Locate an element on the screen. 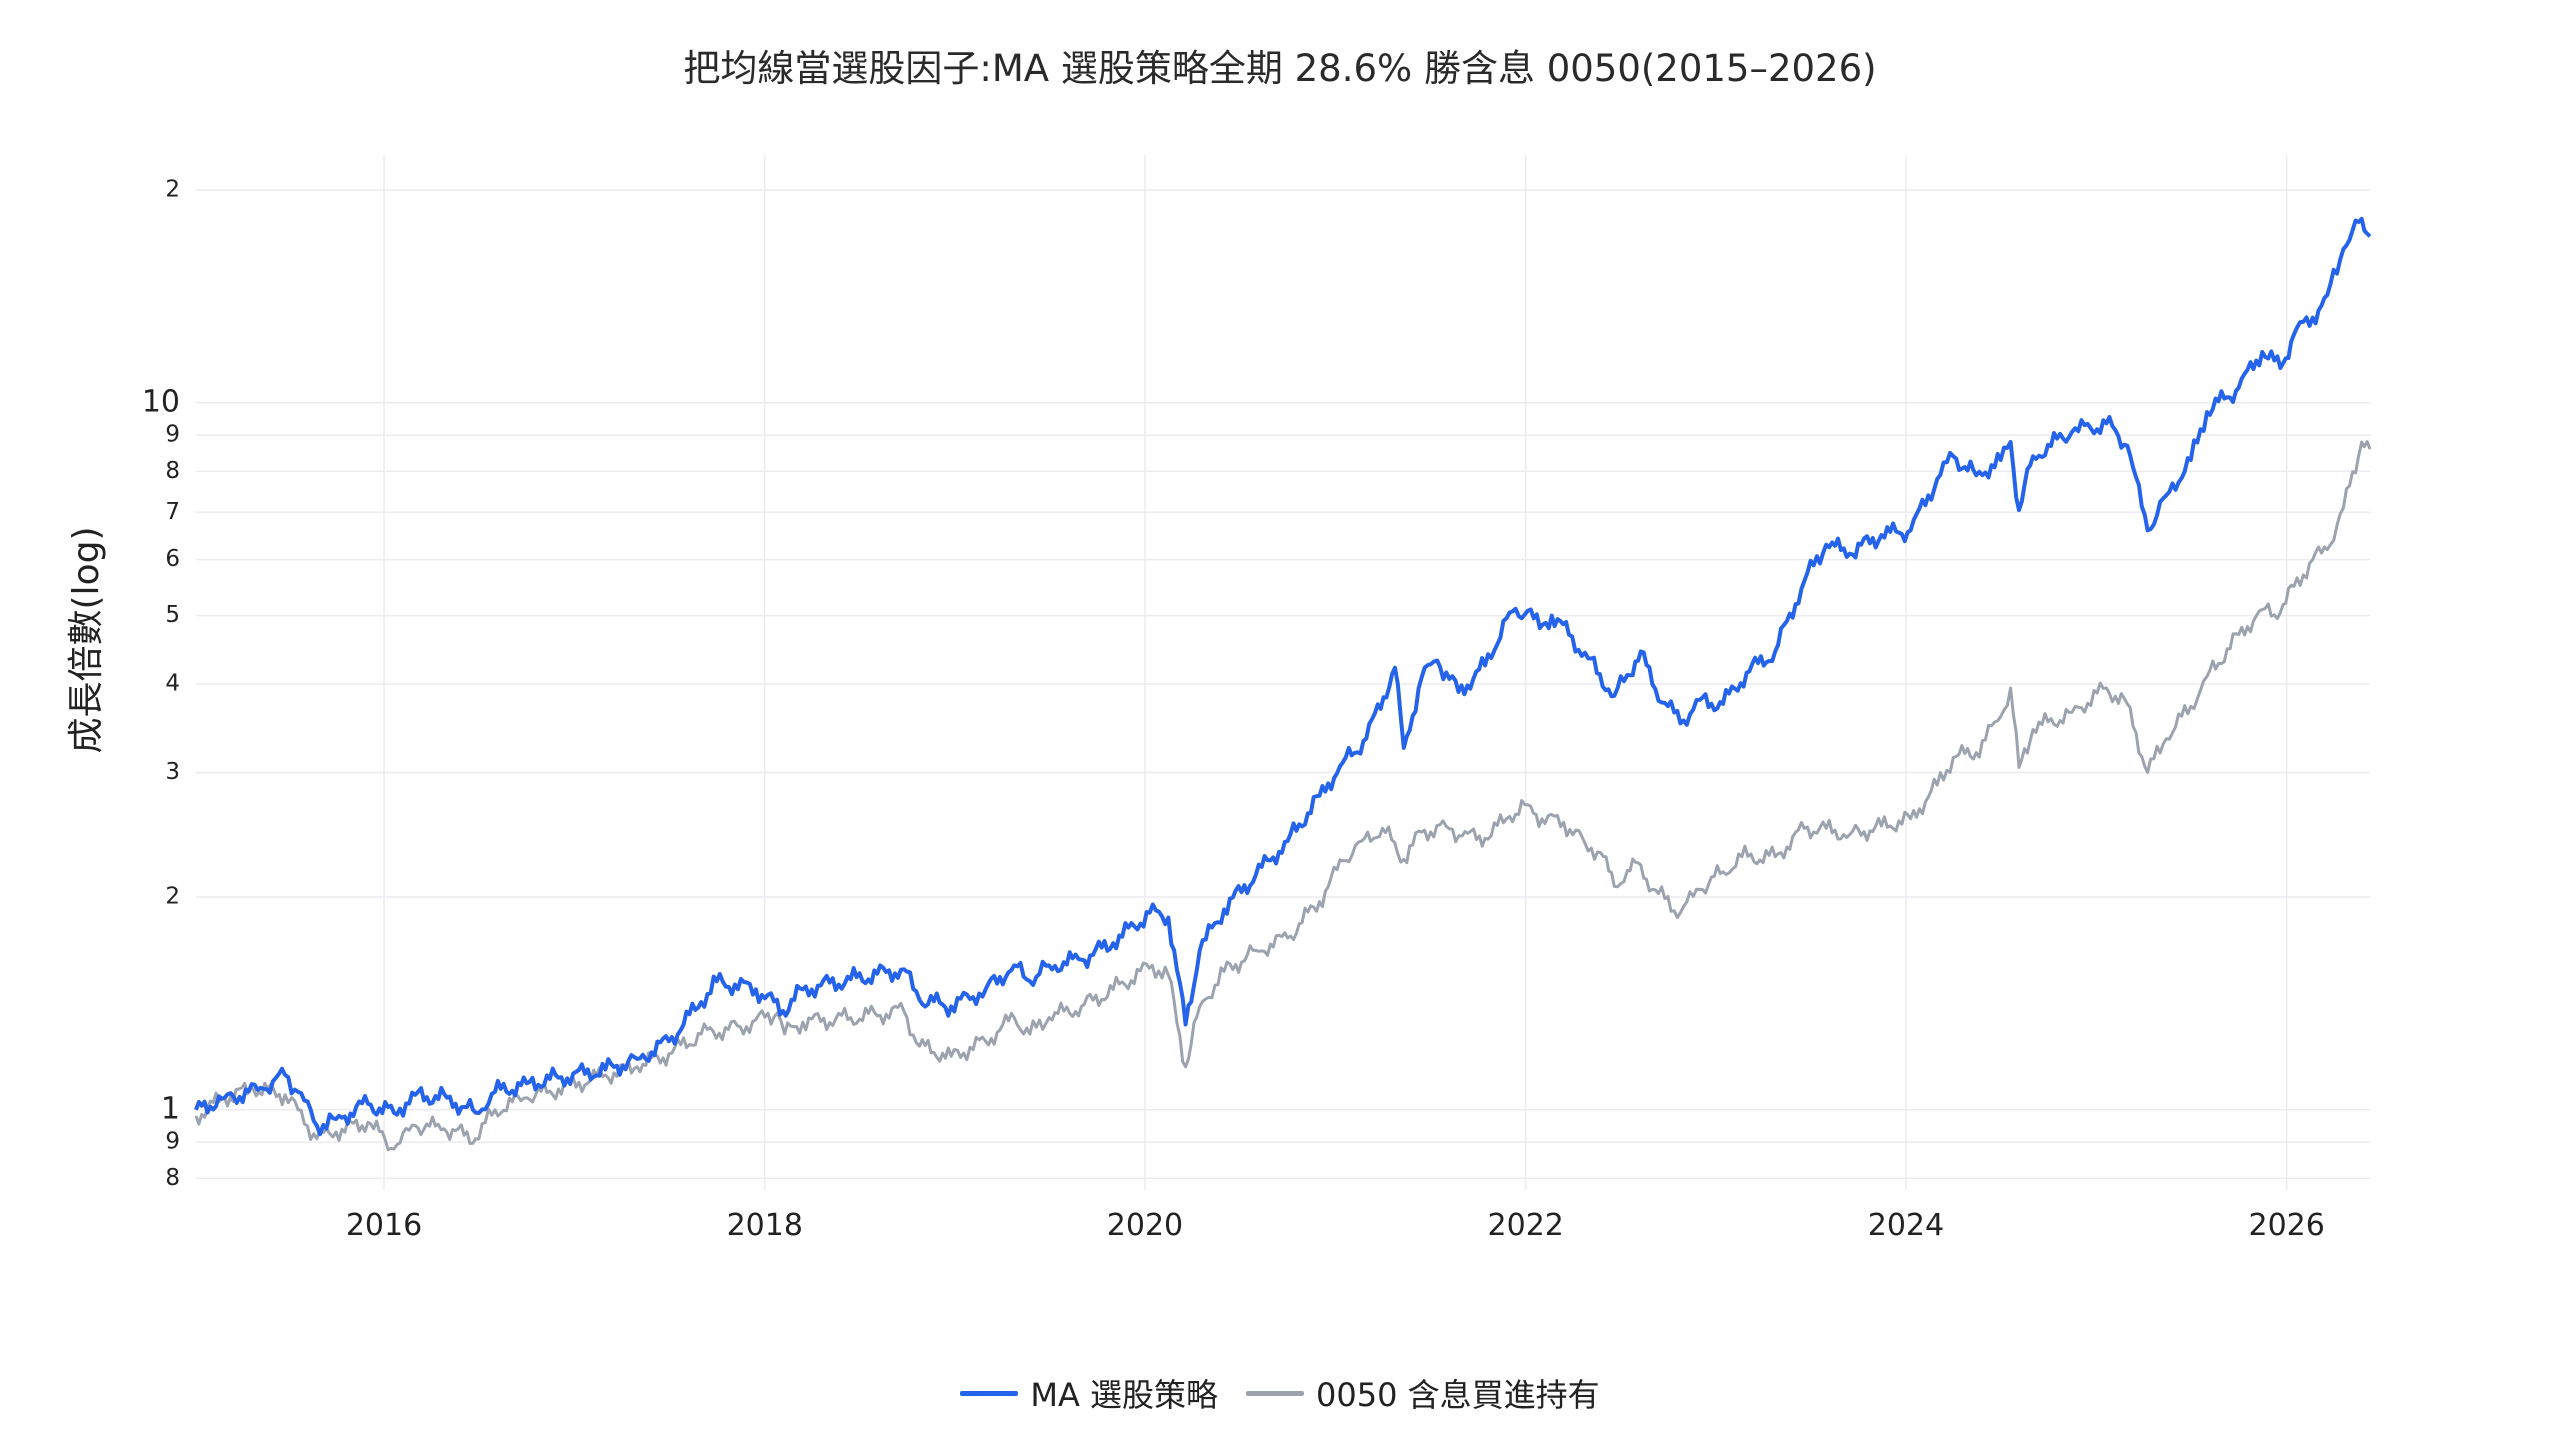  legend-item-benchmark: 0050 含息買進持有 is located at coordinates (1423, 1393).